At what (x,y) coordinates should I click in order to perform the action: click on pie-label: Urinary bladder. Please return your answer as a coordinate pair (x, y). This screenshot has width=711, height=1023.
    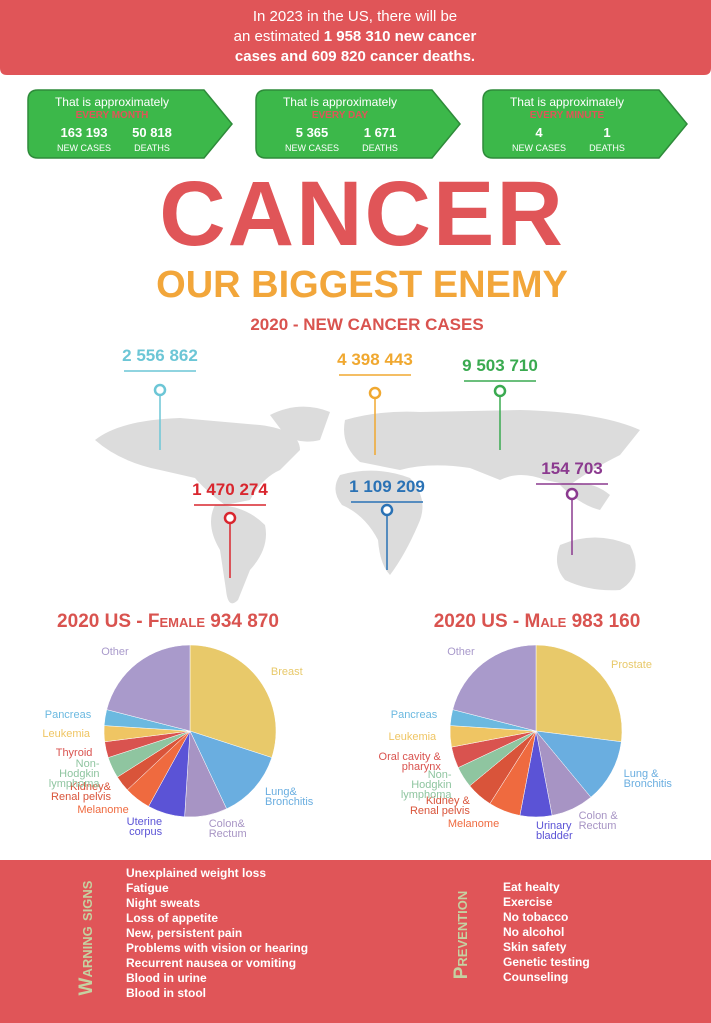
    Looking at the image, I should click on (554, 831).